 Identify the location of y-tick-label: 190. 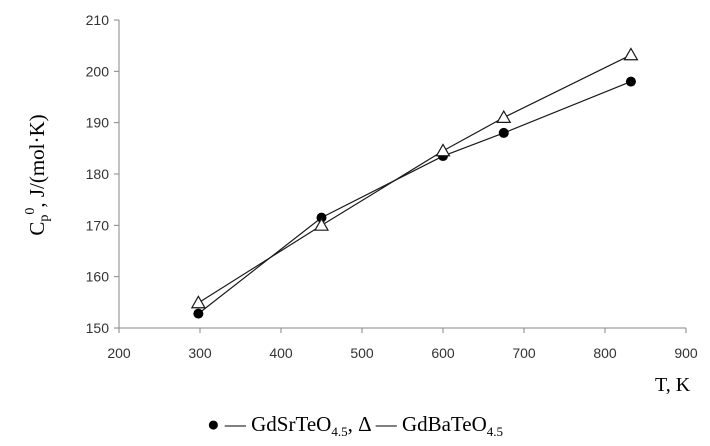
(98, 123).